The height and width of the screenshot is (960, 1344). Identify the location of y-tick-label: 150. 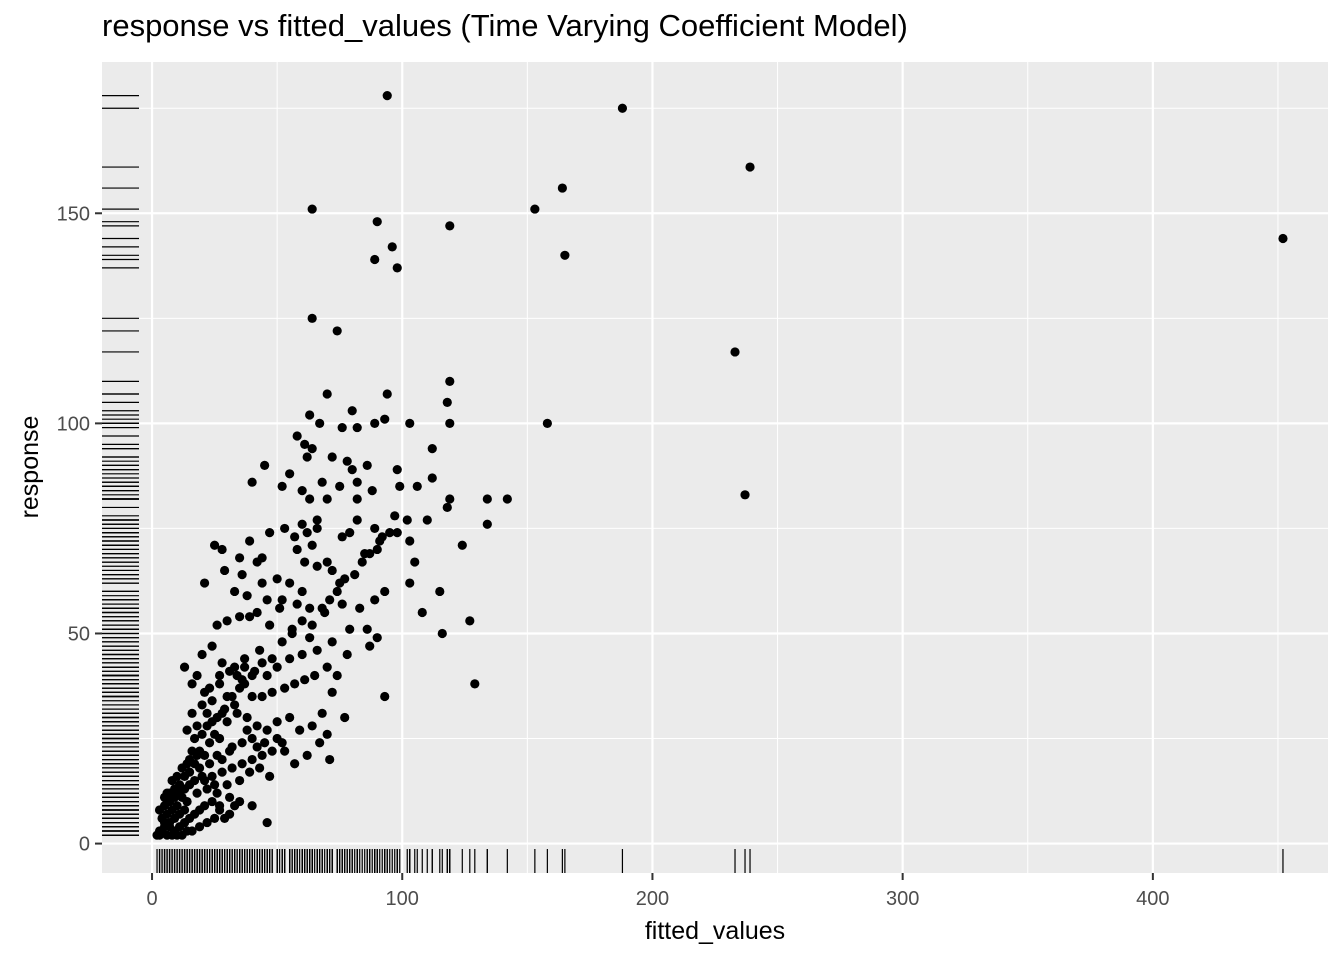
(73, 214).